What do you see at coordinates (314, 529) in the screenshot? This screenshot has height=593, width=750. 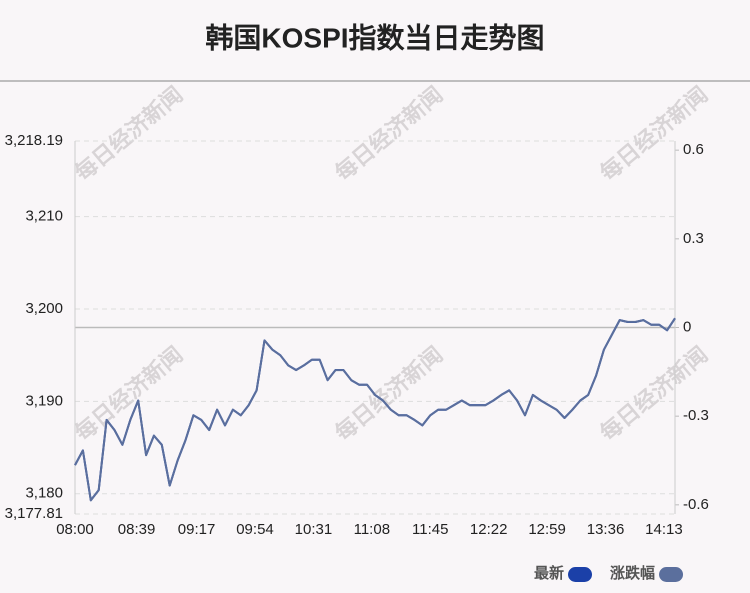 I see `x-tick-label: 10:31` at bounding box center [314, 529].